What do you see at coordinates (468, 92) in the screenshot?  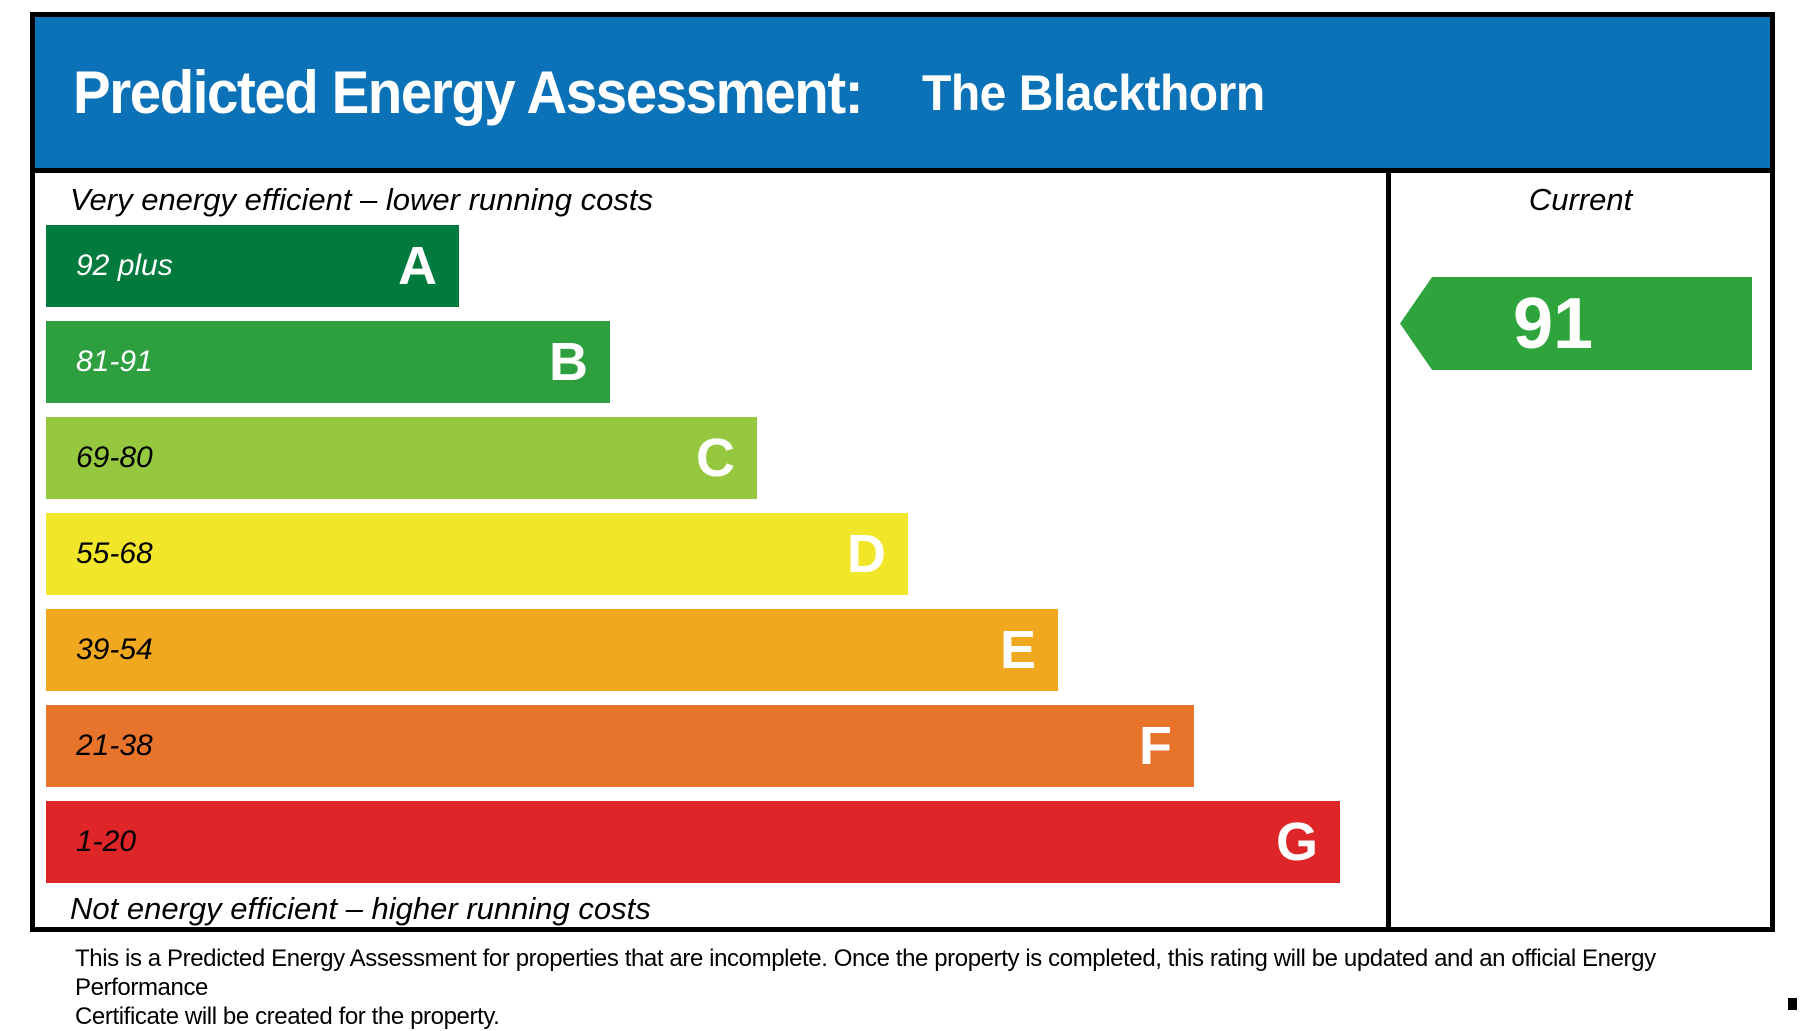 I see `page-title: Predicted Energy Assessment:` at bounding box center [468, 92].